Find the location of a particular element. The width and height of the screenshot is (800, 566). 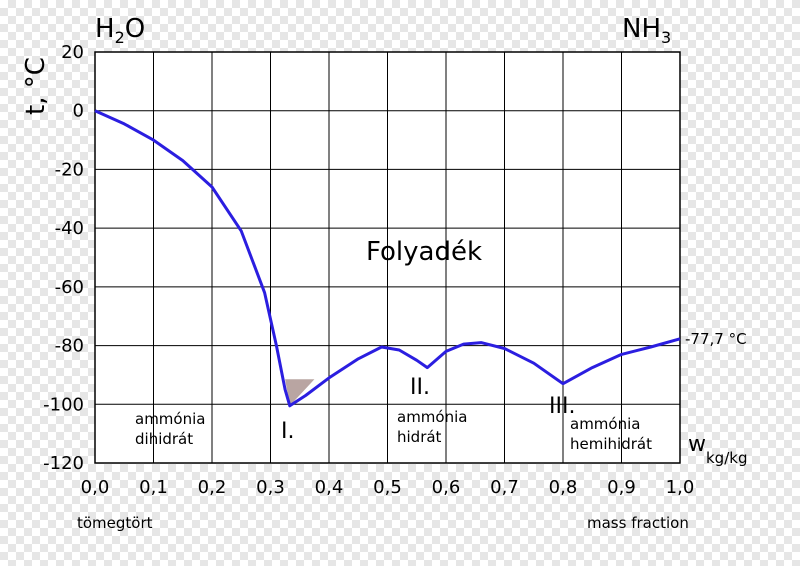

x-tick-labels: 0,0 0,1 0,2 0,3 0,4 0,5 0,6 0,7 0,8 0,9 1,0 is located at coordinates (388, 487).